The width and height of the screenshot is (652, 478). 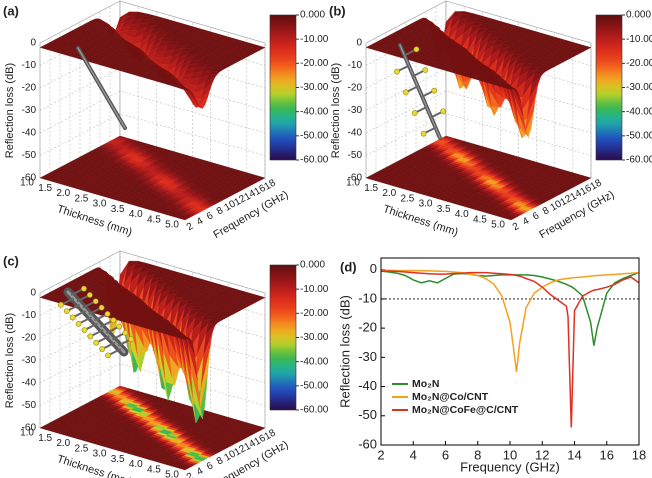 What do you see at coordinates (200, 221) in the screenshot?
I see `y-tick-label: 4` at bounding box center [200, 221].